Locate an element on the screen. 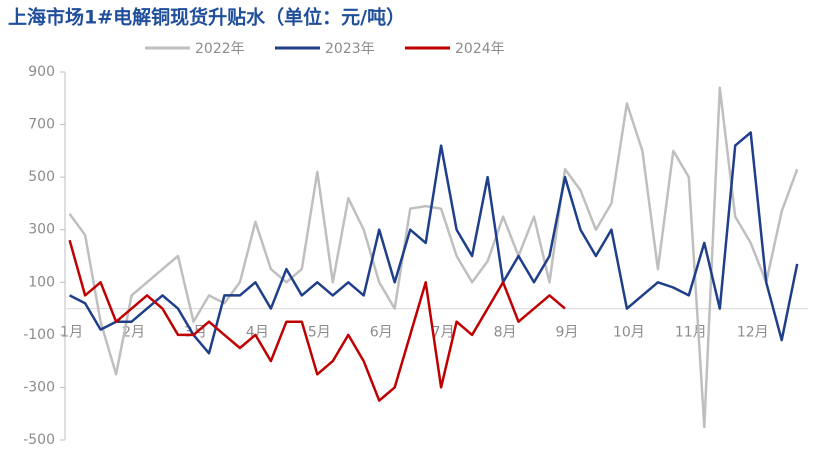 This screenshot has width=816, height=461. x-tick-label: 9月 is located at coordinates (567, 333).